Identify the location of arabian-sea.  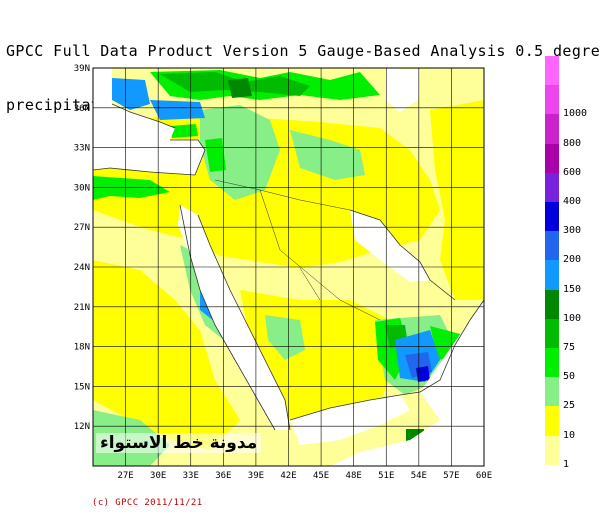
(407, 383).